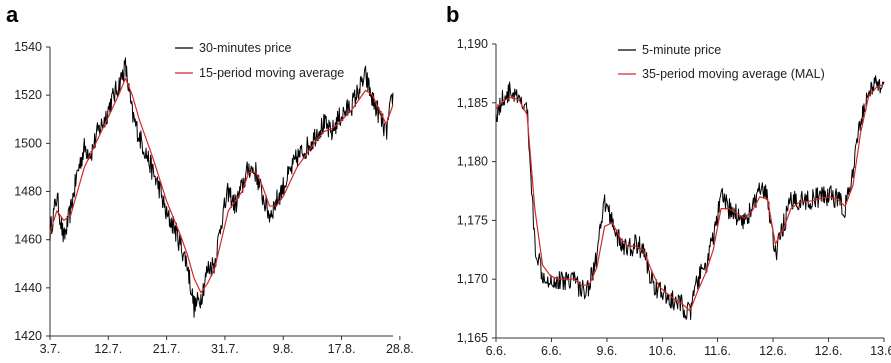 This screenshot has height=363, width=891. Describe the element at coordinates (259, 60) in the screenshot. I see `legend: 30-minutes price 15-period moving average` at that location.